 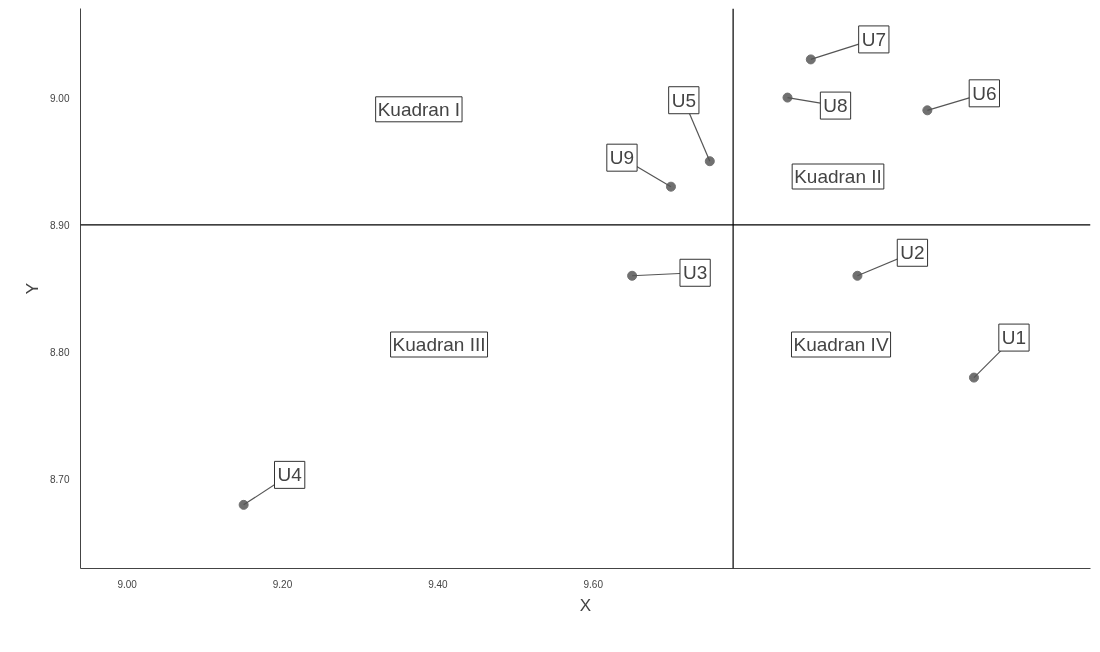 What do you see at coordinates (841, 344) in the screenshot?
I see `annotation: Kuadran IV` at bounding box center [841, 344].